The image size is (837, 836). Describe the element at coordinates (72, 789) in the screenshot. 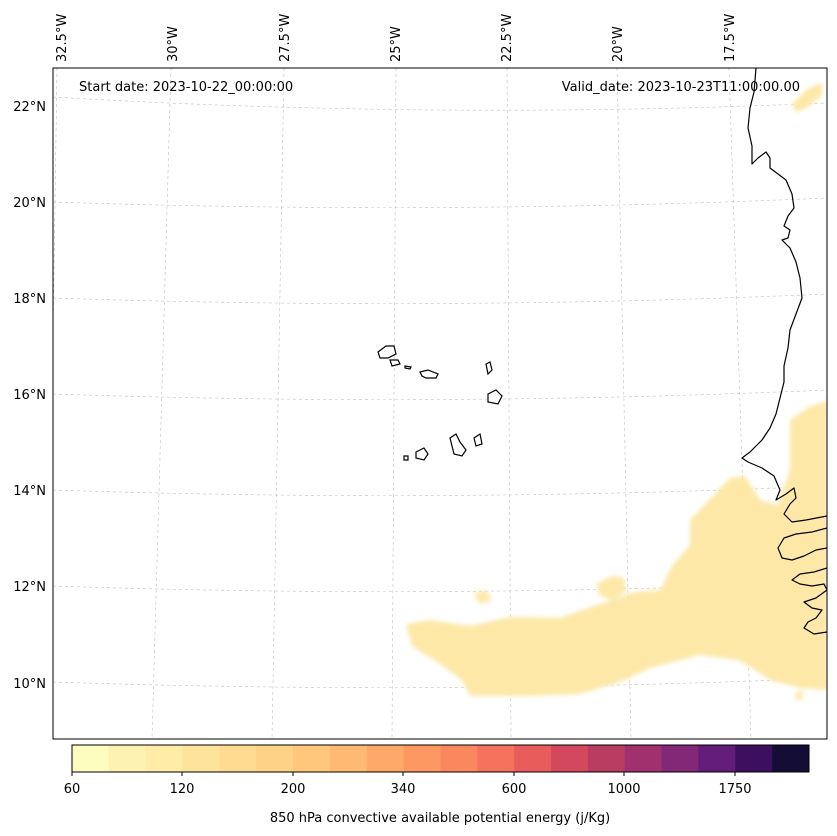

I see `colorbar-tick-label: 60` at that location.